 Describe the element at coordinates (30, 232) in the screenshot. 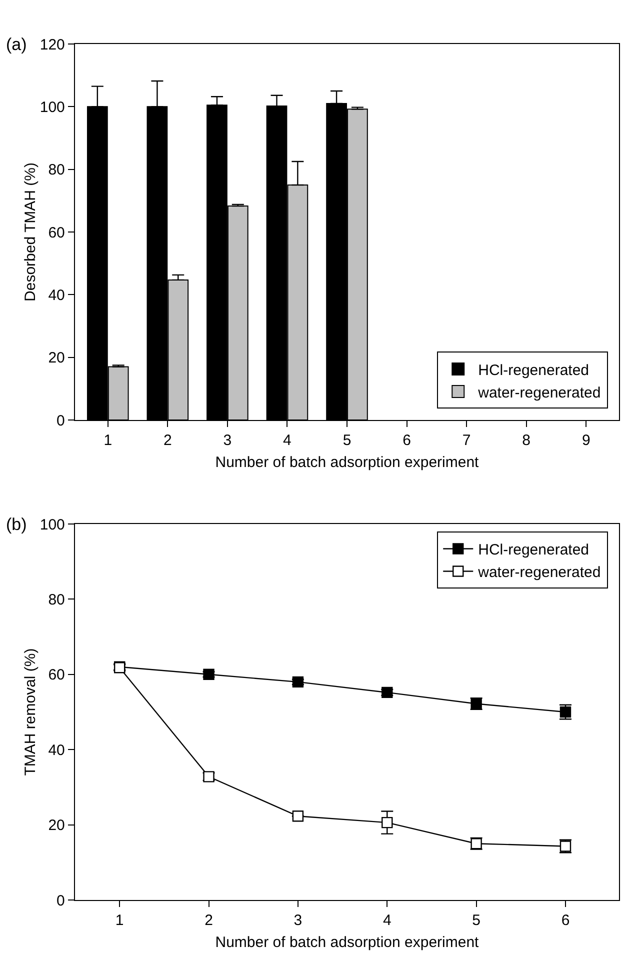

I see `y-axis-title: Desorbed TMAH (%)` at that location.